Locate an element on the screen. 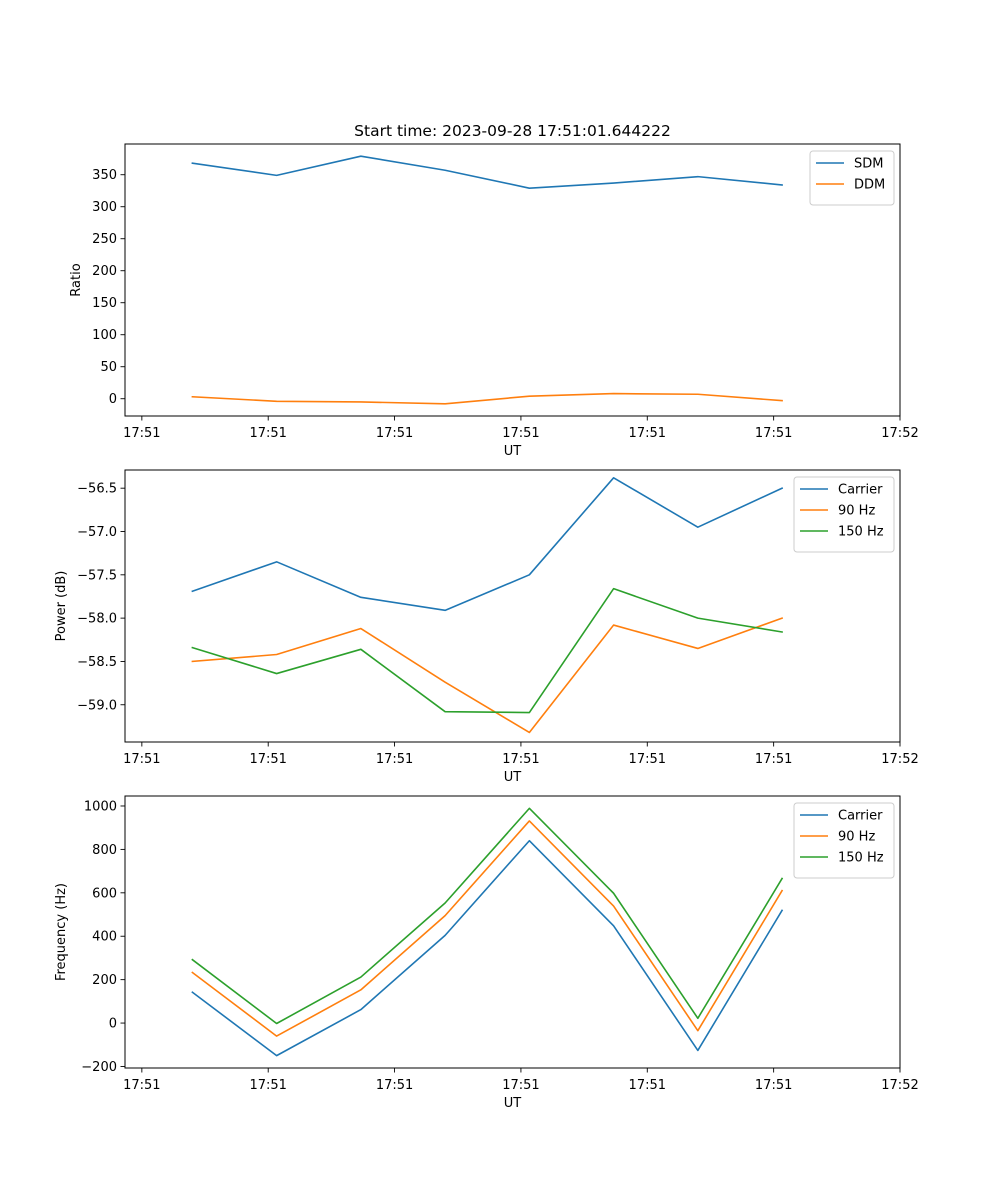 The height and width of the screenshot is (1200, 1000). ratio-x-tick-label: 17:52 is located at coordinates (899, 433).